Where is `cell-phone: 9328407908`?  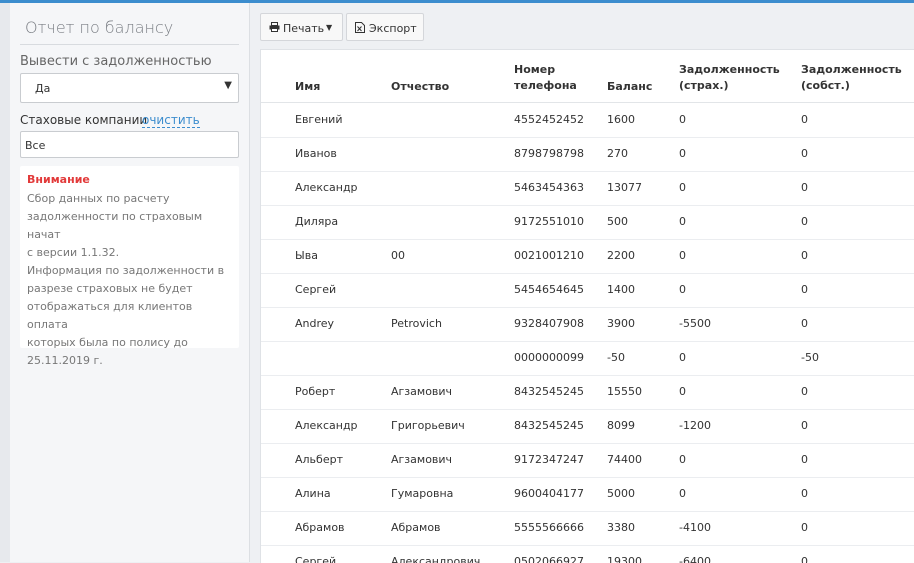 cell-phone: 9328407908 is located at coordinates (549, 323).